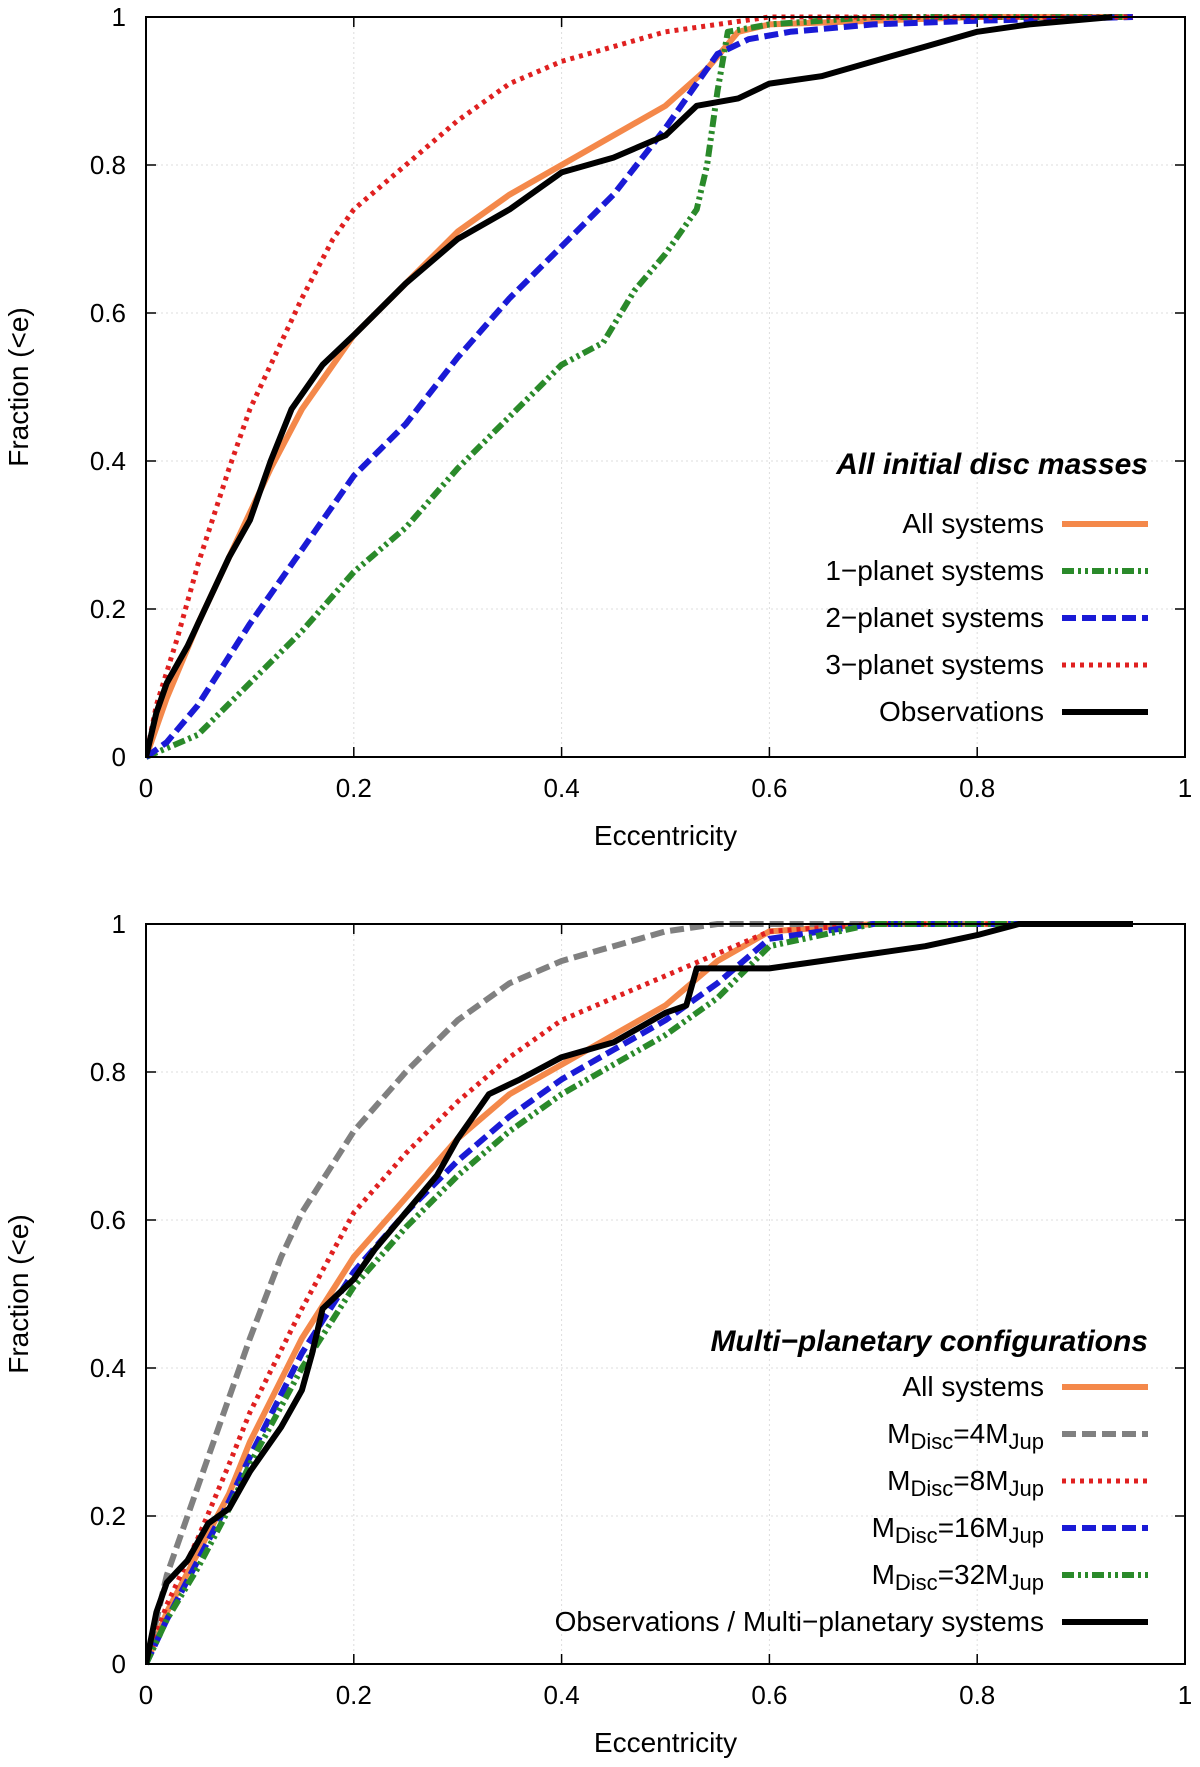 The image size is (1200, 1767). Describe the element at coordinates (965, 1483) in the screenshot. I see `legend-label-2: MDisc=8MJup` at that location.